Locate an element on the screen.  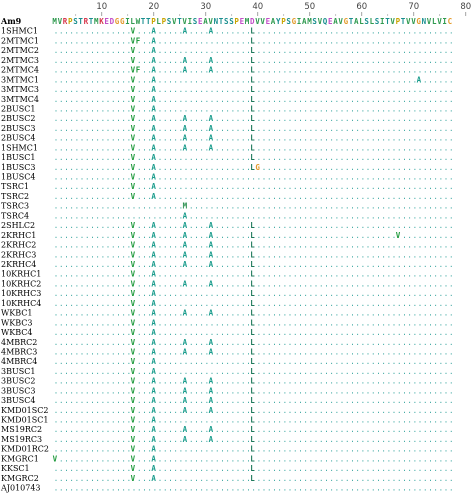
ruler-label: 40 is located at coordinates (257, 7).